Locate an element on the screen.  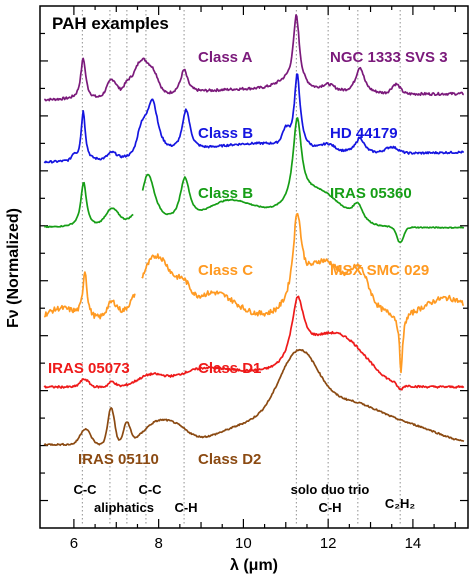
x-tick-label: 14 is located at coordinates (413, 543).